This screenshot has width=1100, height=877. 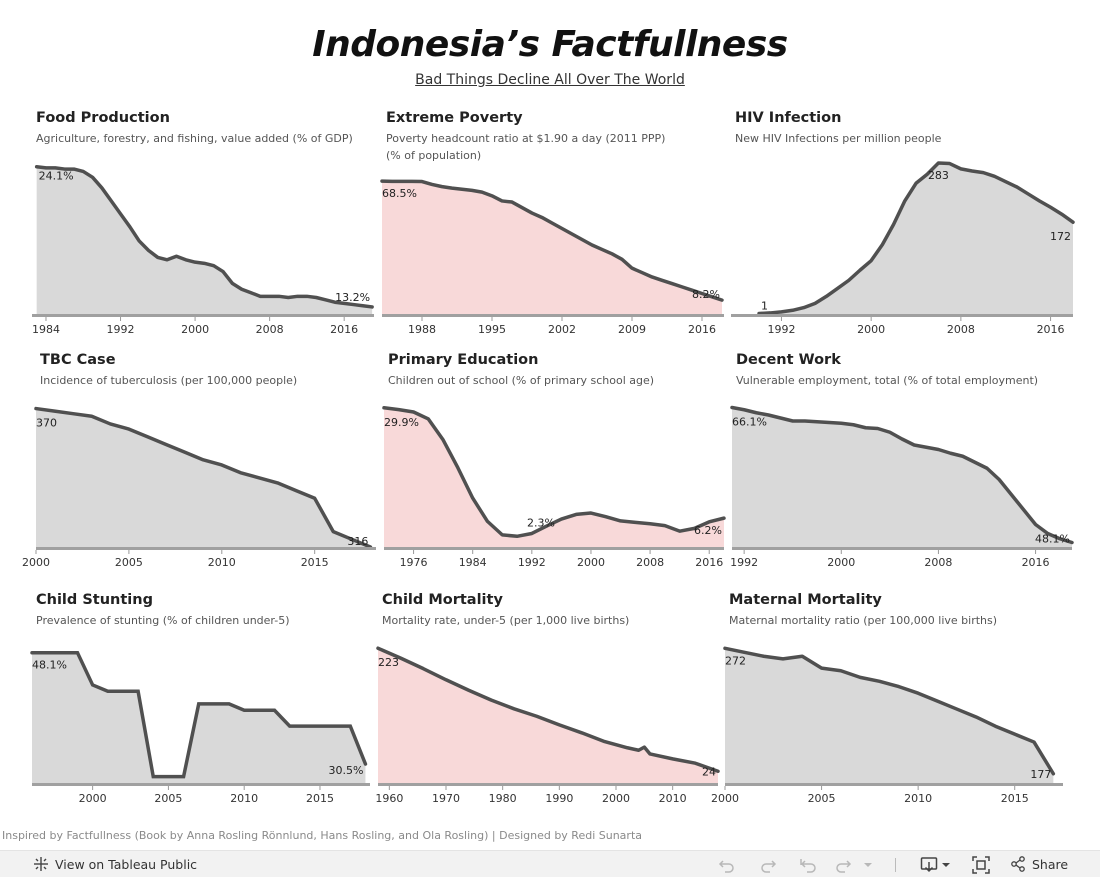 What do you see at coordinates (844, 865) in the screenshot?
I see `forward-icon` at bounding box center [844, 865].